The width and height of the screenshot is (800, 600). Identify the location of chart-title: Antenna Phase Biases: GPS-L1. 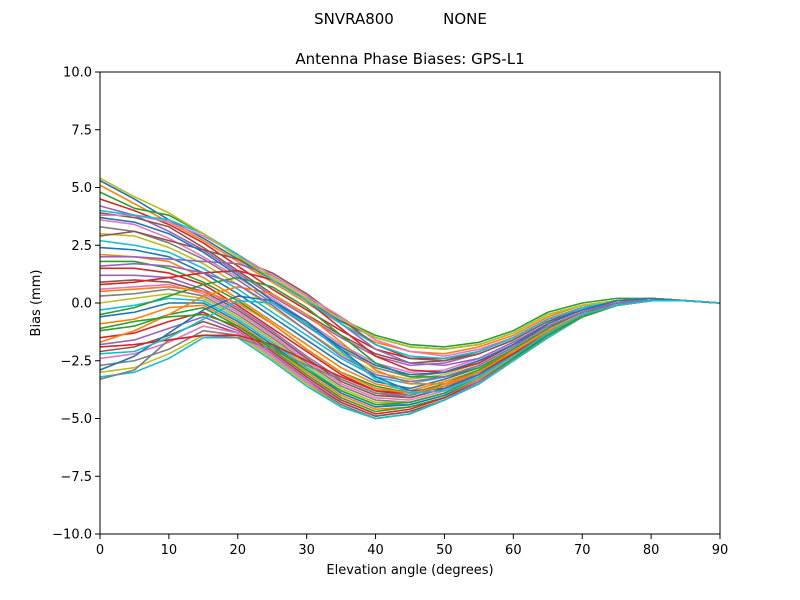
(409, 59).